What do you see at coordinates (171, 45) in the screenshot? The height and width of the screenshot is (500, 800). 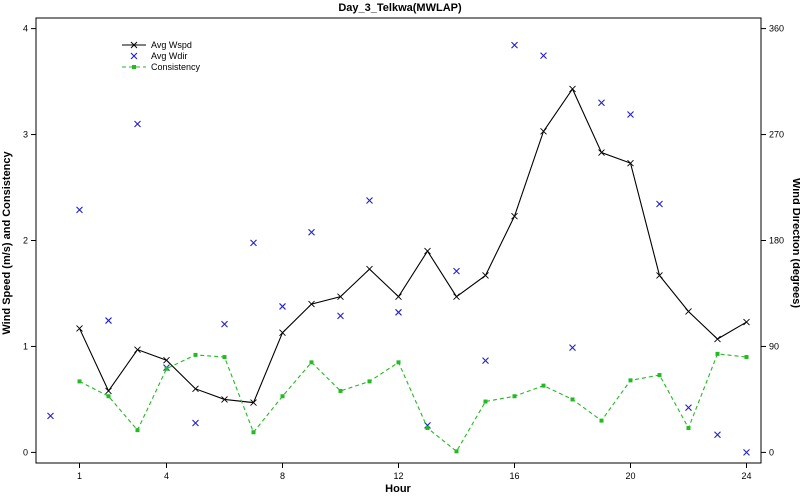 I see `legend-avg-wspd-label: Avg Wspd` at bounding box center [171, 45].